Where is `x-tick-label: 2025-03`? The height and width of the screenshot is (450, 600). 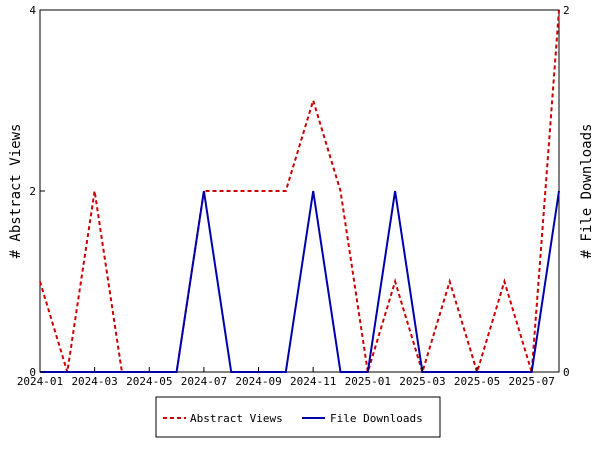
x-tick-label: 2025-03 is located at coordinates (422, 381).